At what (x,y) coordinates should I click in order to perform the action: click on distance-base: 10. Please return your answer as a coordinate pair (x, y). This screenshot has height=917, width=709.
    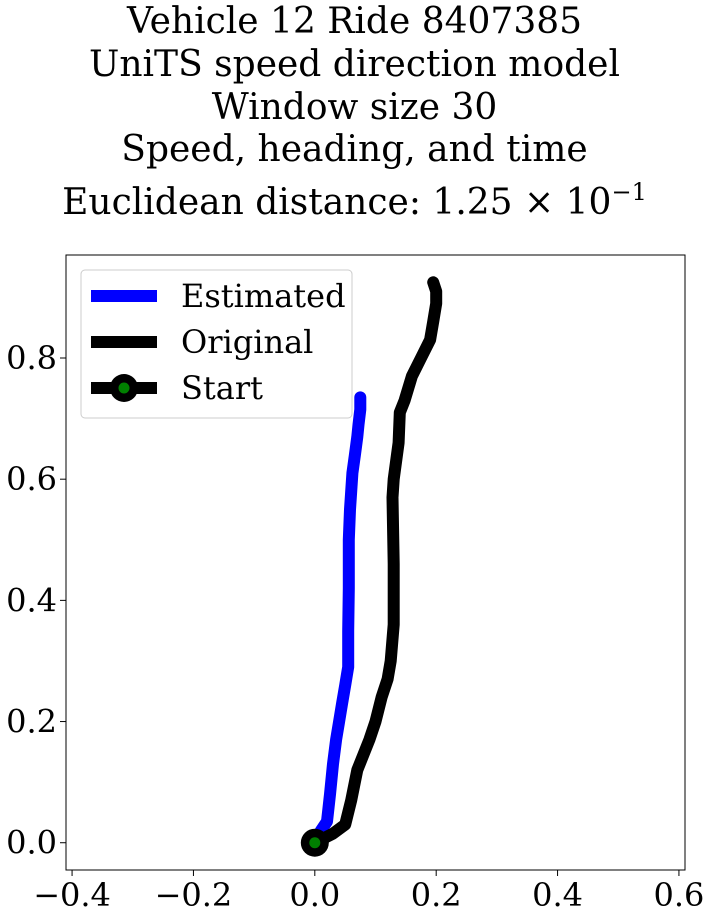
    Looking at the image, I should click on (588, 202).